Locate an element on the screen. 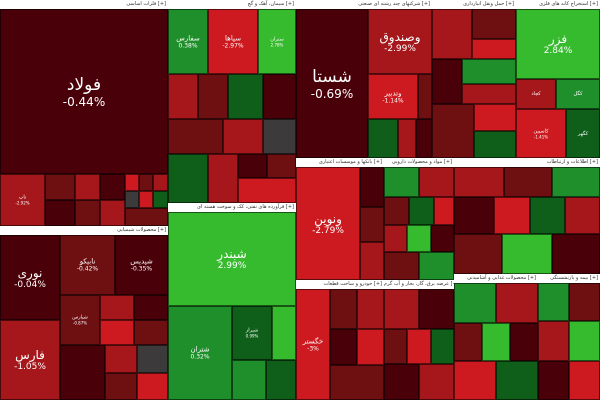 The height and width of the screenshot is (400, 600). tile-shepdis: شپدیس -0.35% is located at coordinates (141, 265).